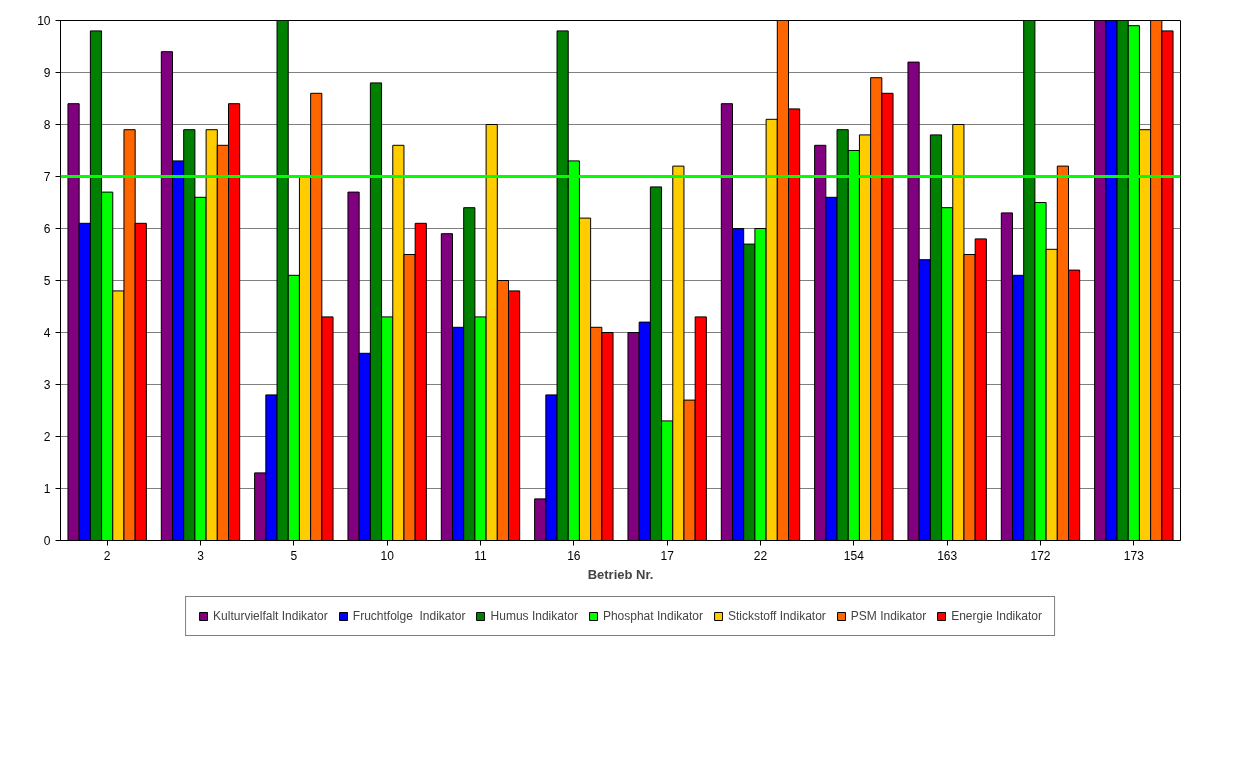  I want to click on x-axis-title: Betrieb Nr., so click(620, 574).